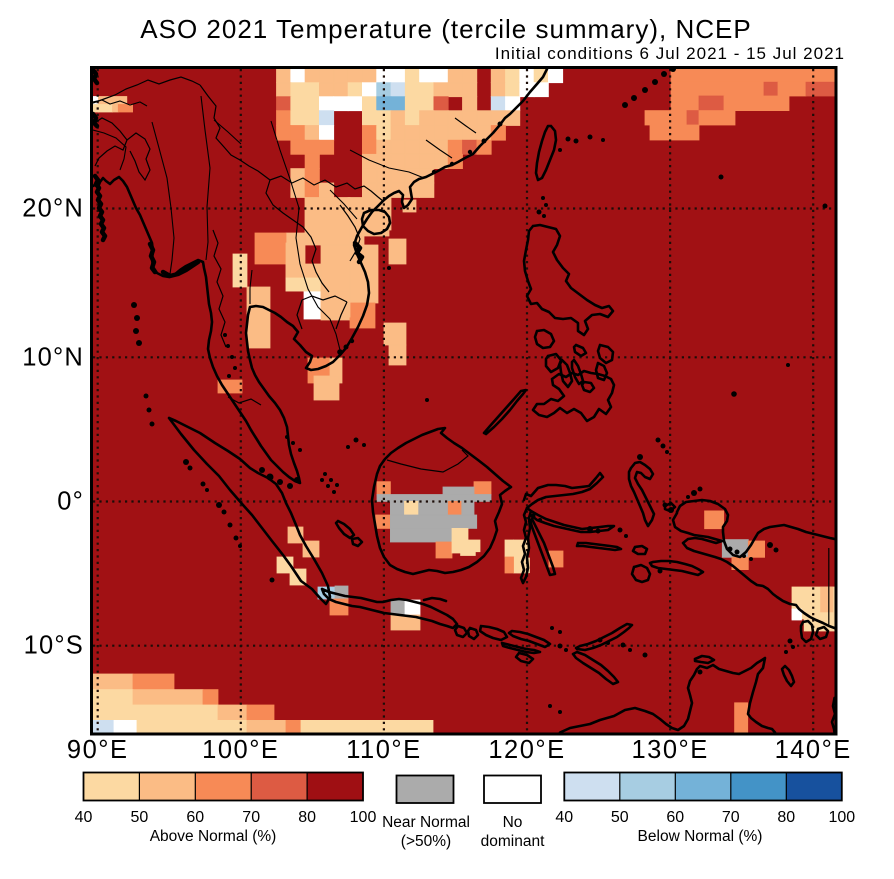 The width and height of the screenshot is (894, 879). I want to click on svg-text: 90°E, so click(98, 750).